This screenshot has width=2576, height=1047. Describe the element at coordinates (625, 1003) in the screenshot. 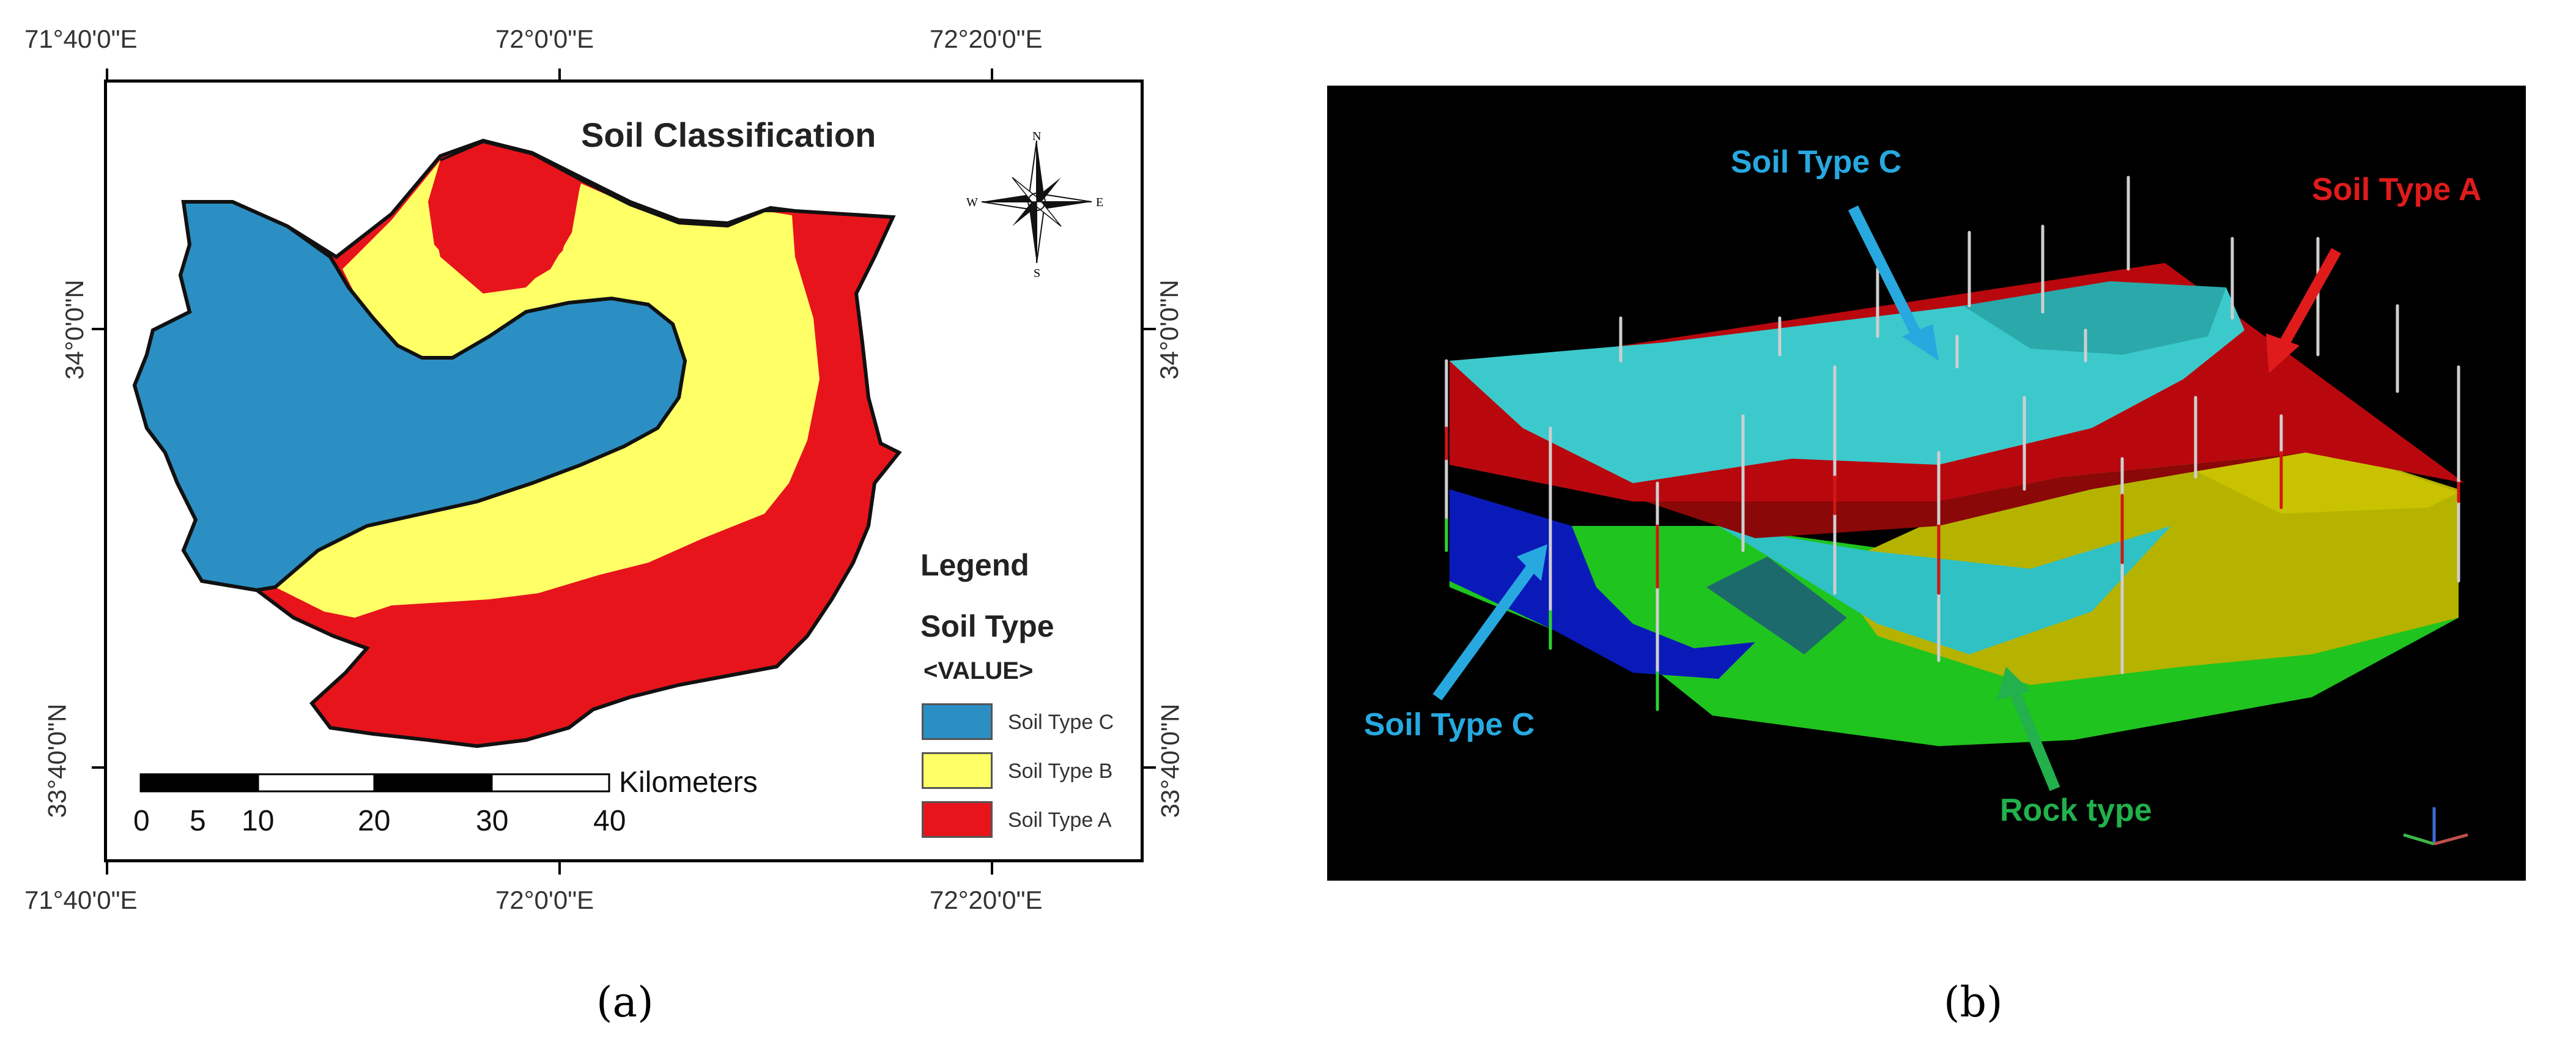

I see `caption-a: (a)` at that location.